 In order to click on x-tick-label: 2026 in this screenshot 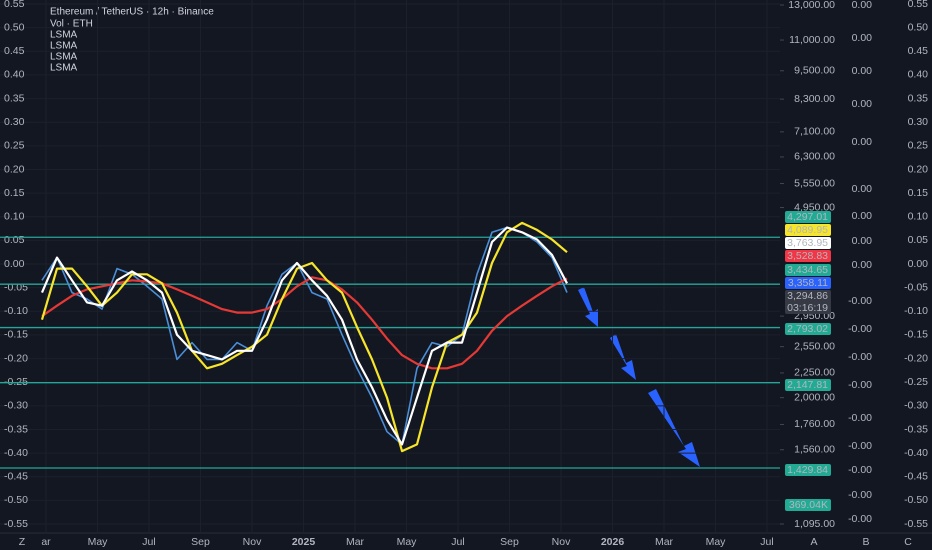, I will do `click(613, 542)`.